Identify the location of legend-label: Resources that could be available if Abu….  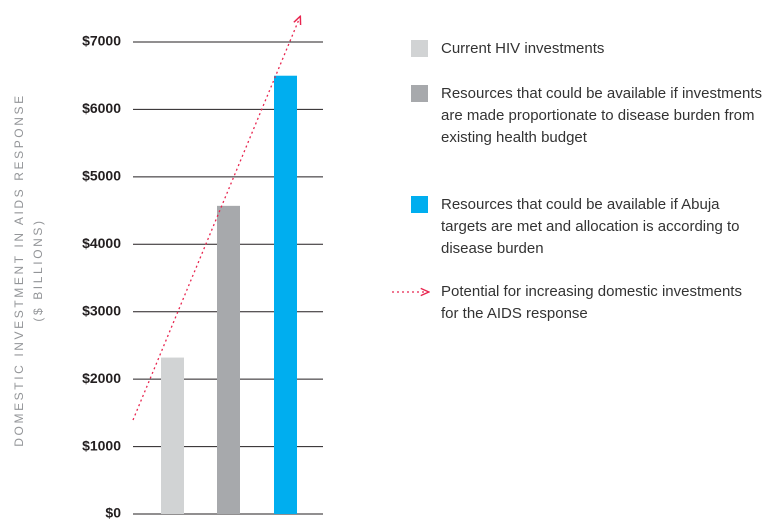
(590, 226).